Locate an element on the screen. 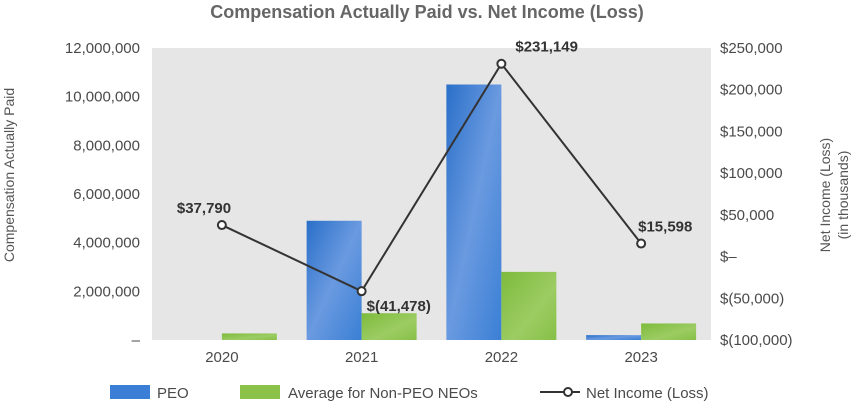  net-income-point-2021 is located at coordinates (361, 291).